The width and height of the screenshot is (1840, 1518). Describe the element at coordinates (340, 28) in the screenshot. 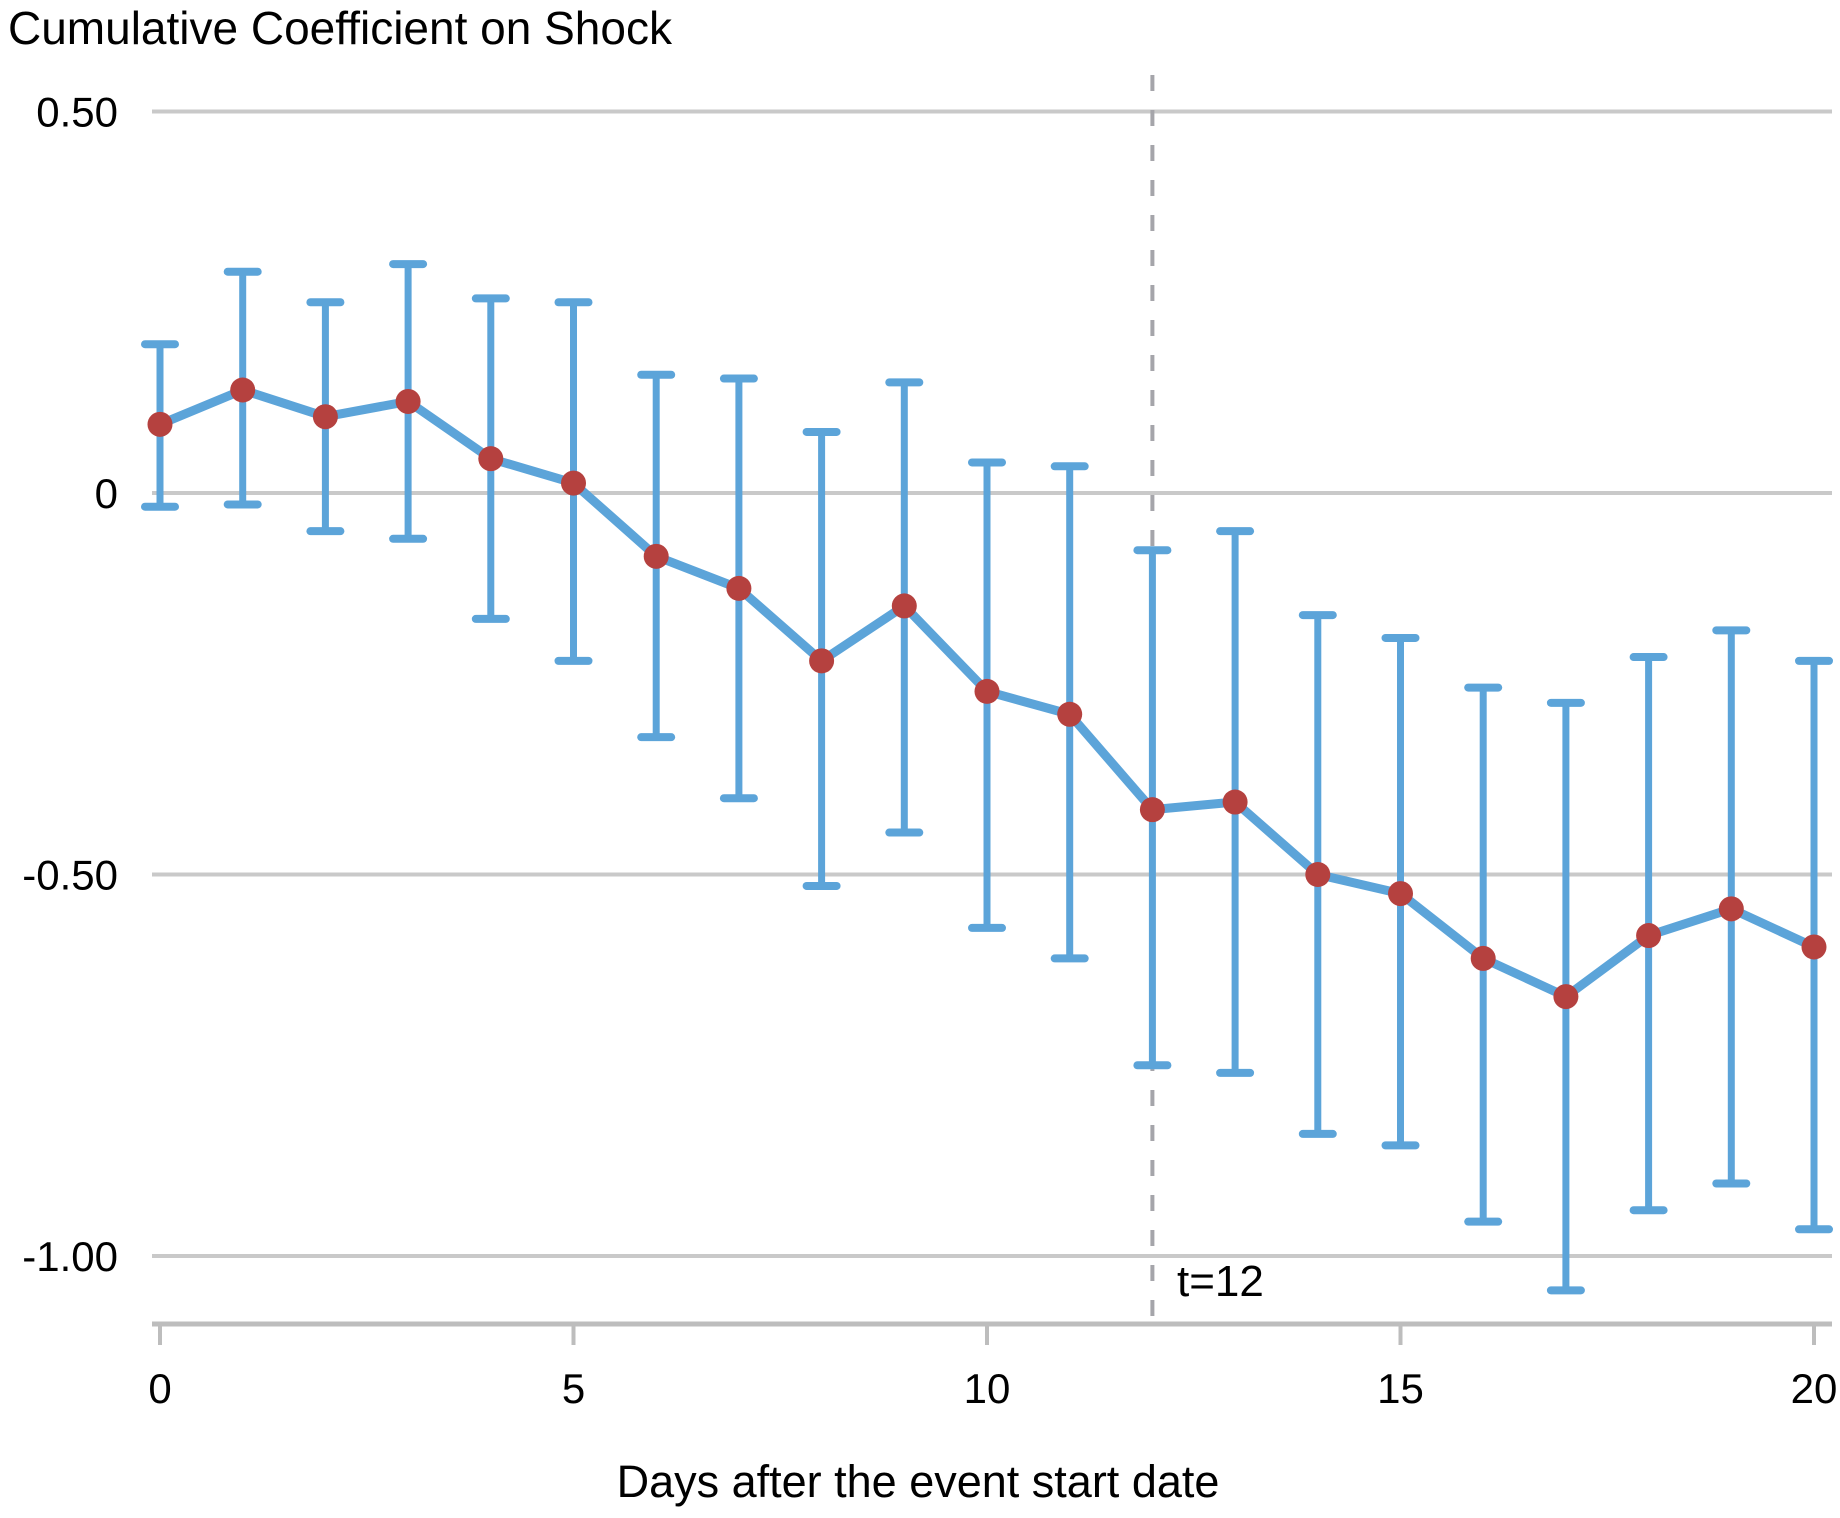

I see `chart-title: Cumulative Coefficient on Shock` at that location.